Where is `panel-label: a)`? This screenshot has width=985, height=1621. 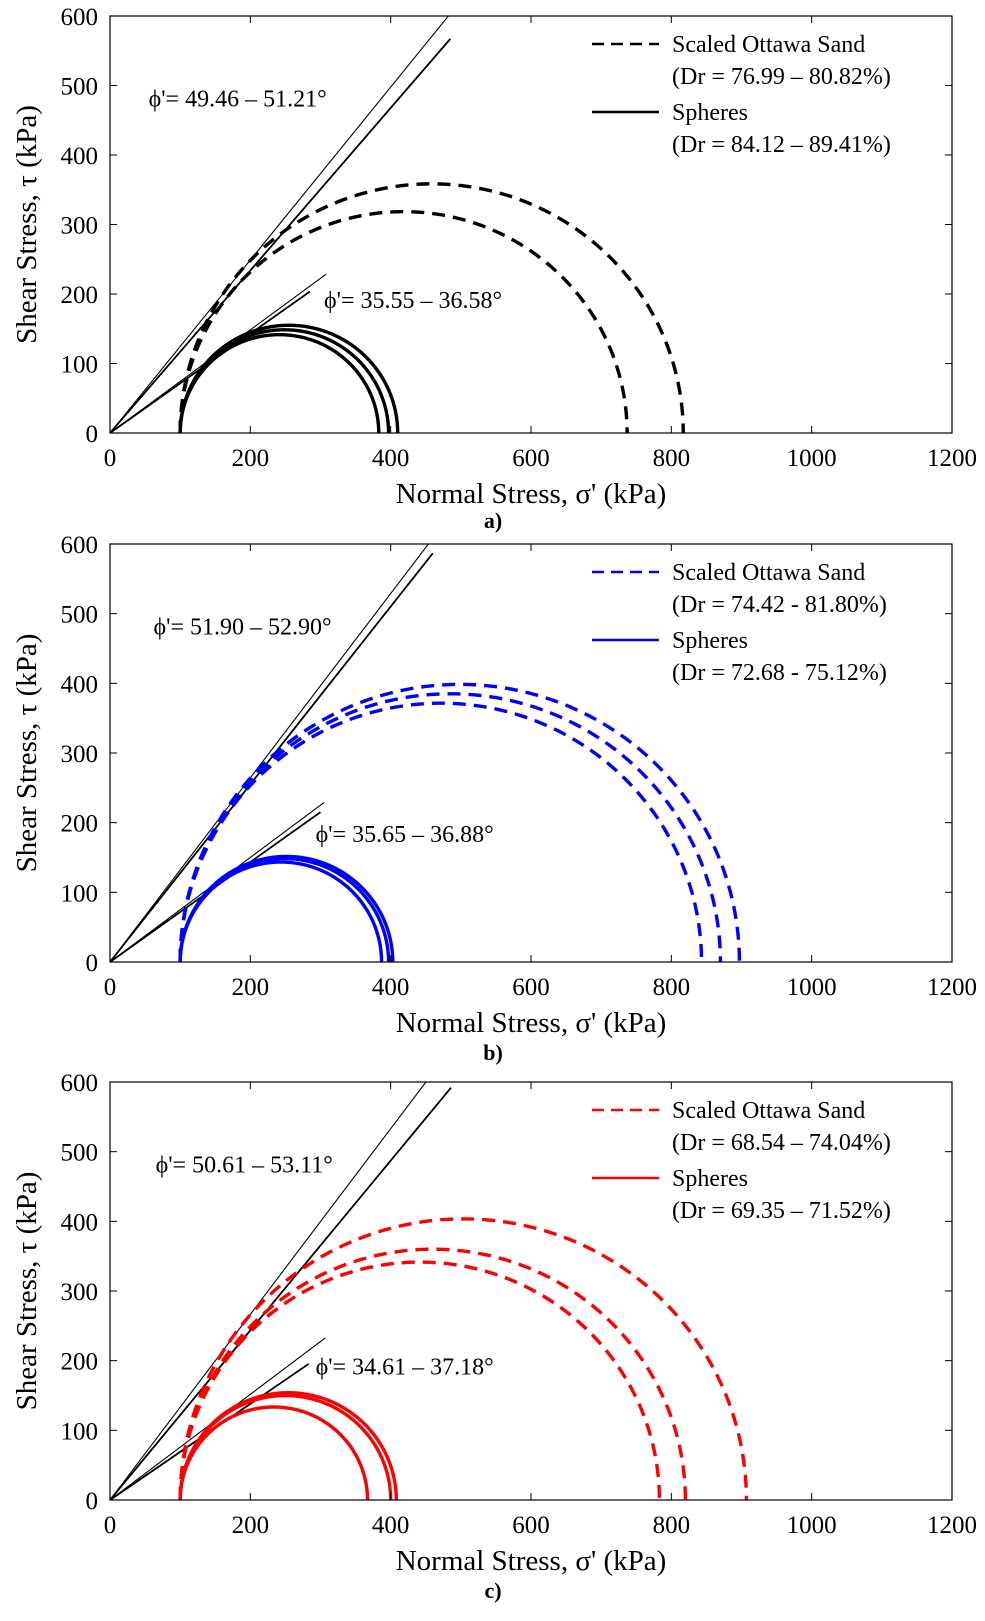 panel-label: a) is located at coordinates (493, 520).